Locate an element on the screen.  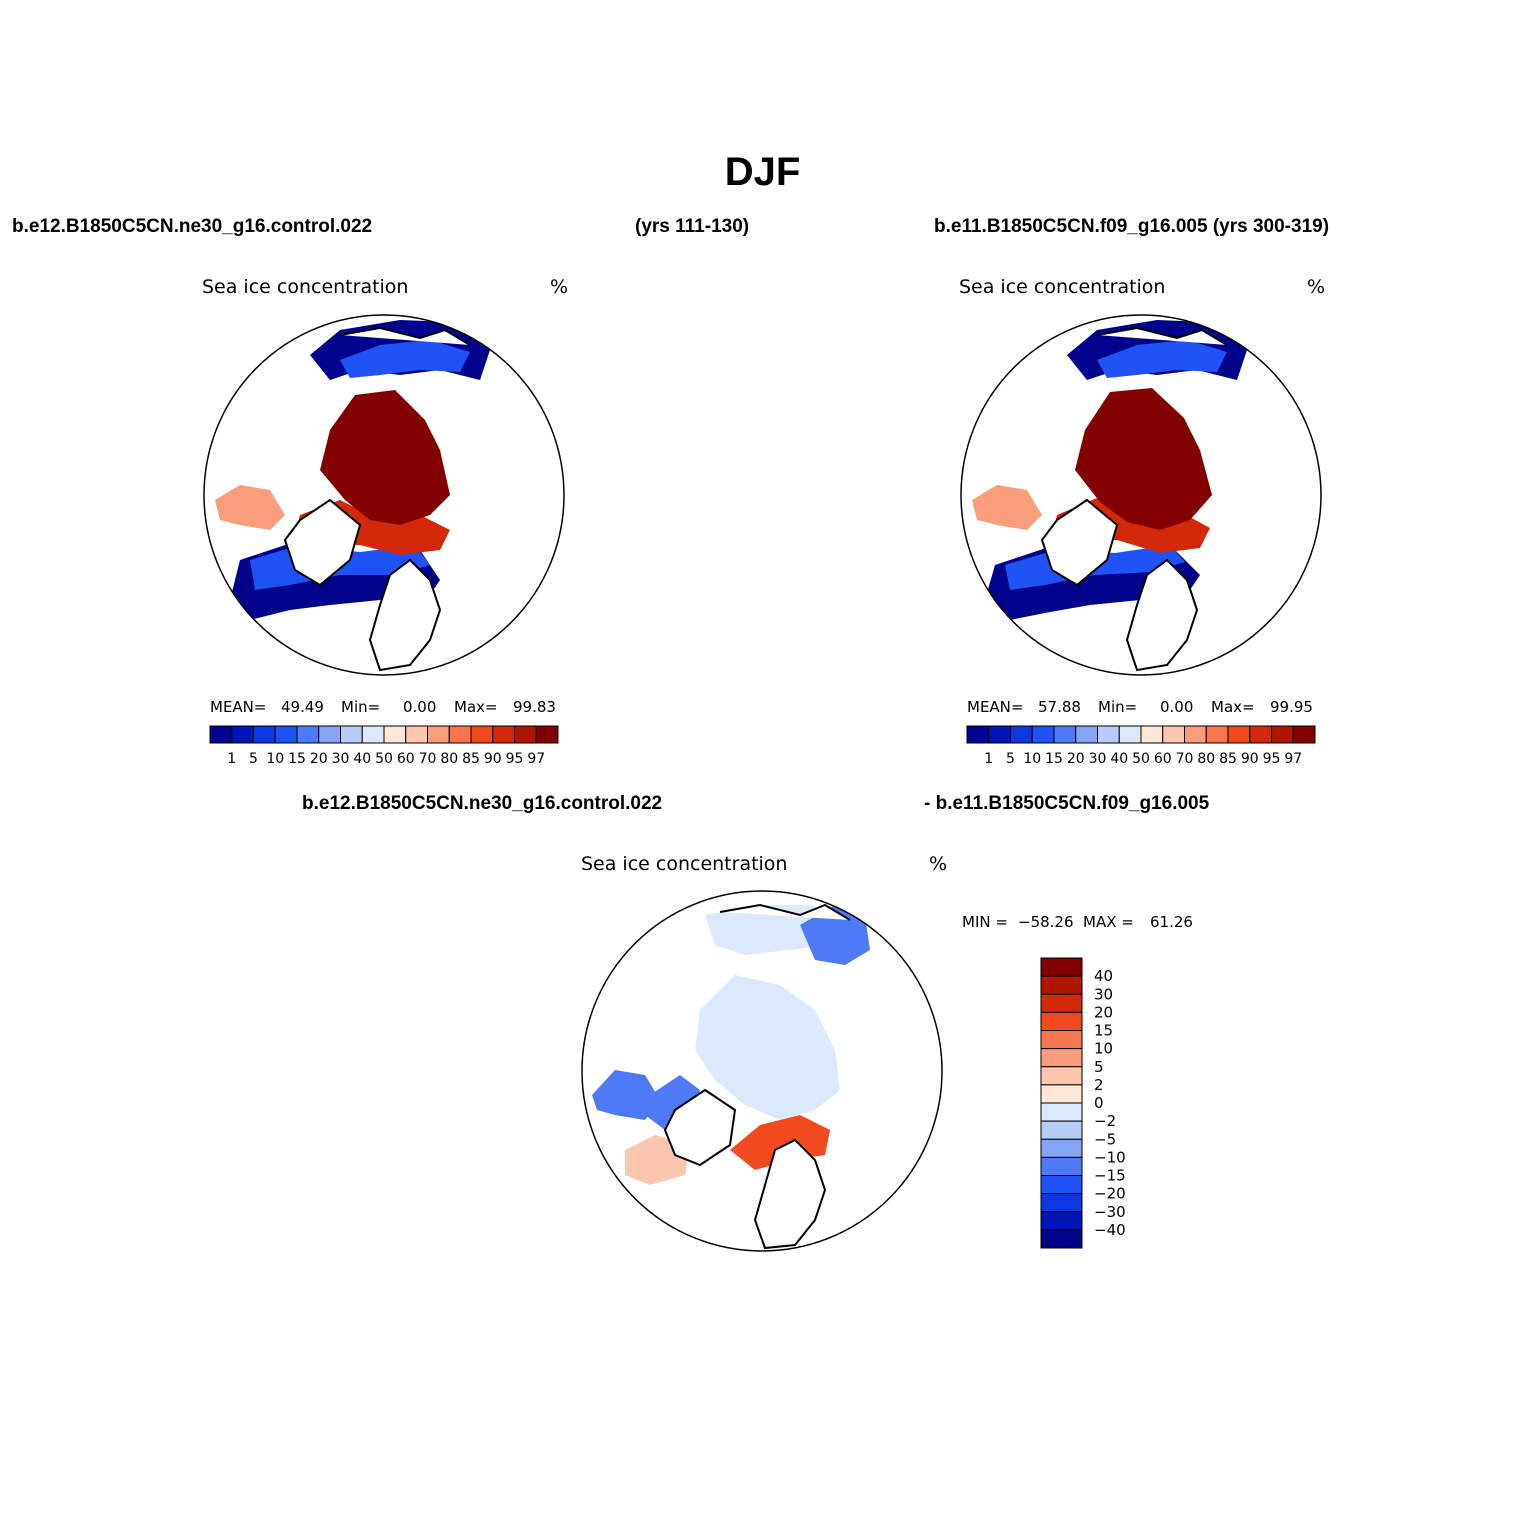
diff-map is located at coordinates (762, 1071).